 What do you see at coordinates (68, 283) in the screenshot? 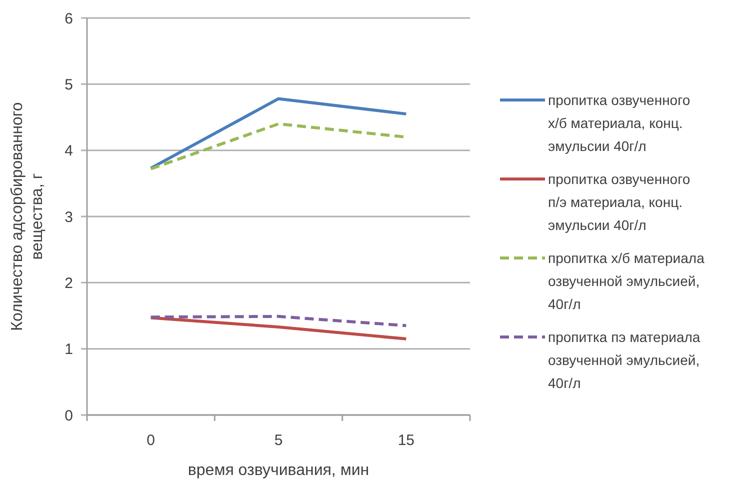
I see `y-tick-label: 2` at bounding box center [68, 283].